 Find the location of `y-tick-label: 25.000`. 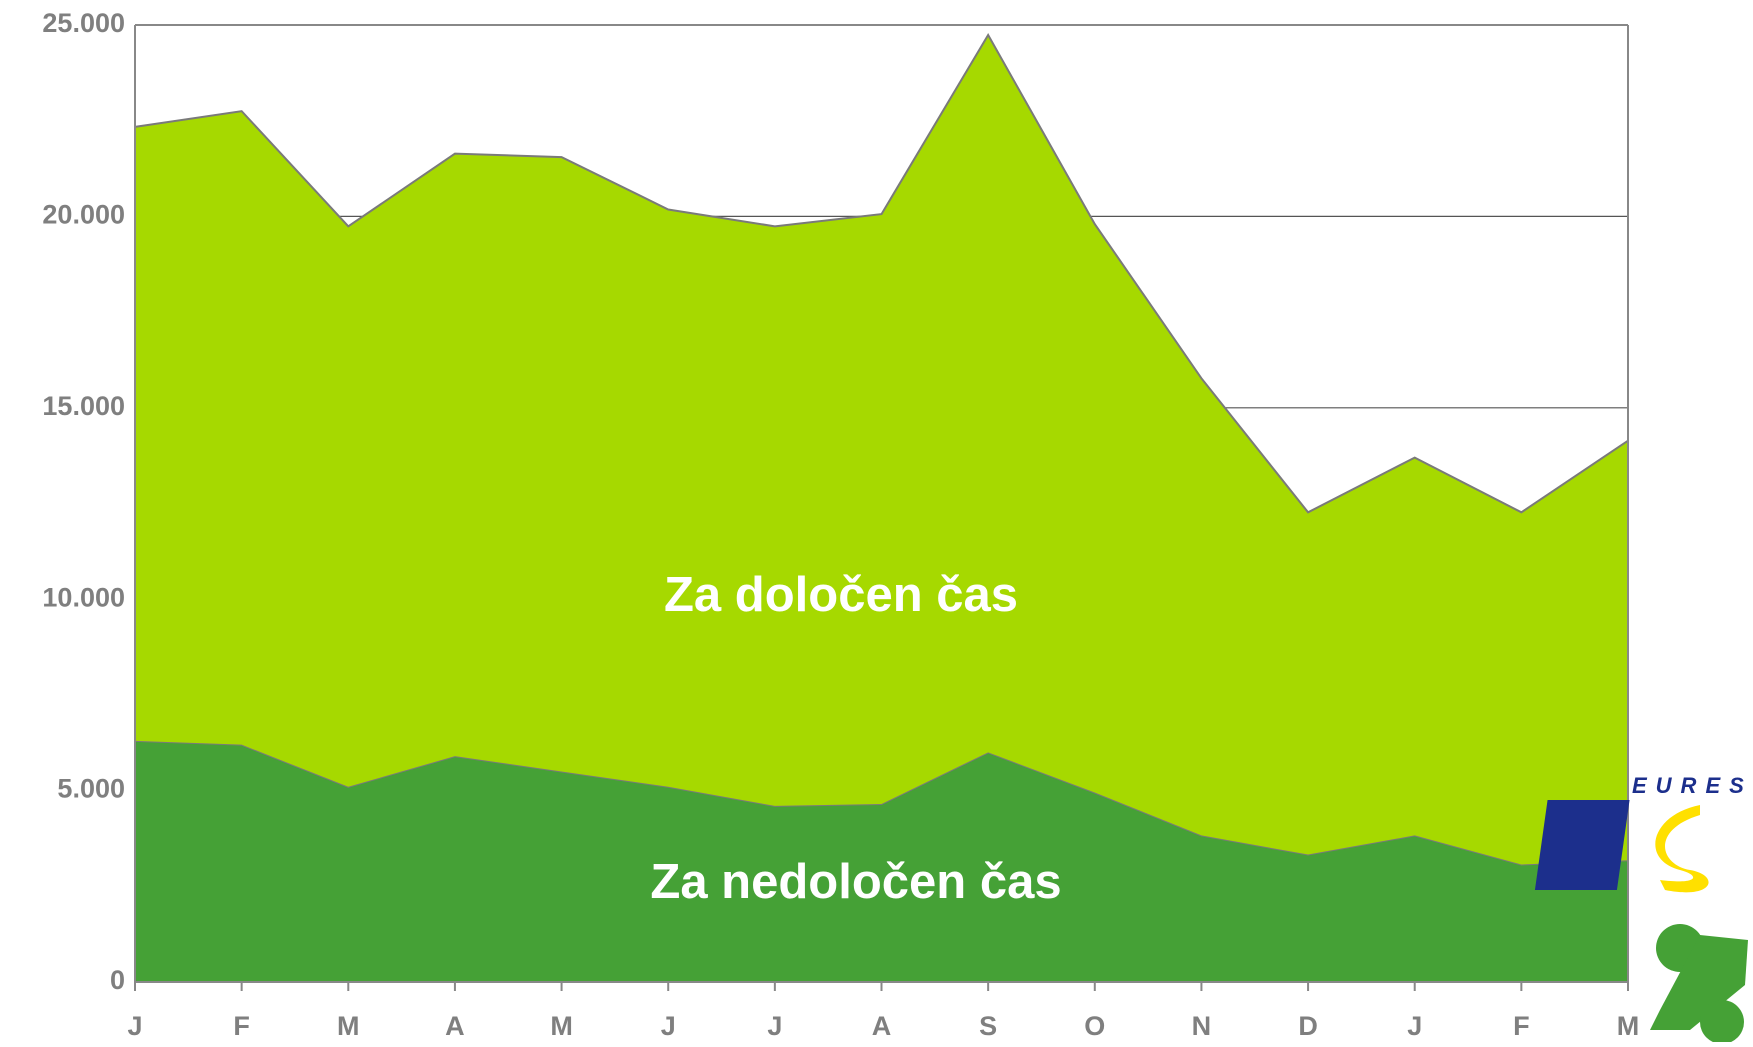

y-tick-label: 25.000 is located at coordinates (83, 23).